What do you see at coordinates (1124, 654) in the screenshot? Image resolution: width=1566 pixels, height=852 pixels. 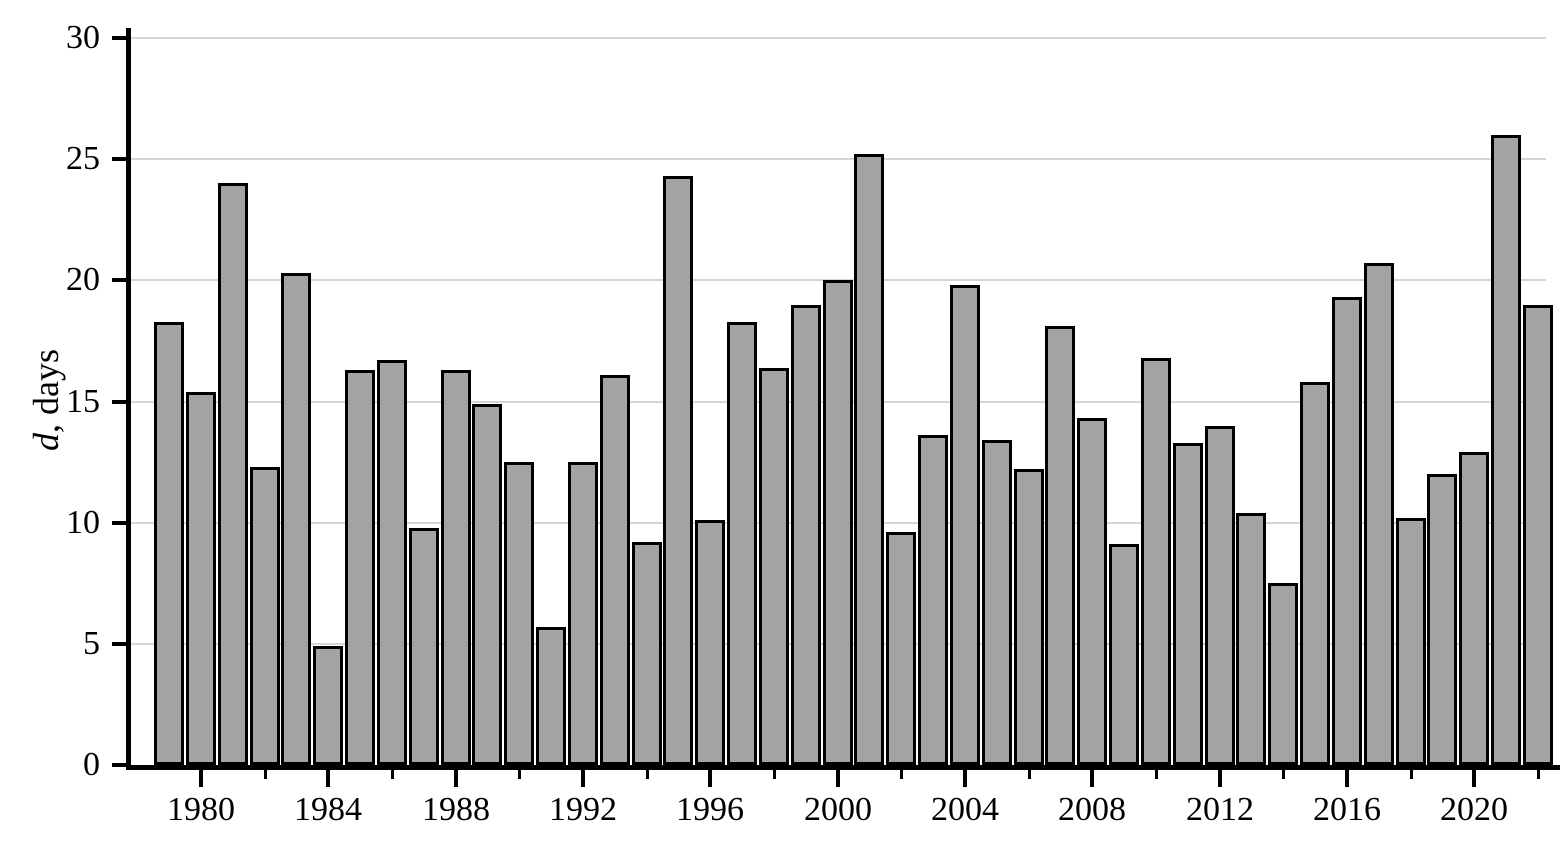 I see `bar-2009` at bounding box center [1124, 654].